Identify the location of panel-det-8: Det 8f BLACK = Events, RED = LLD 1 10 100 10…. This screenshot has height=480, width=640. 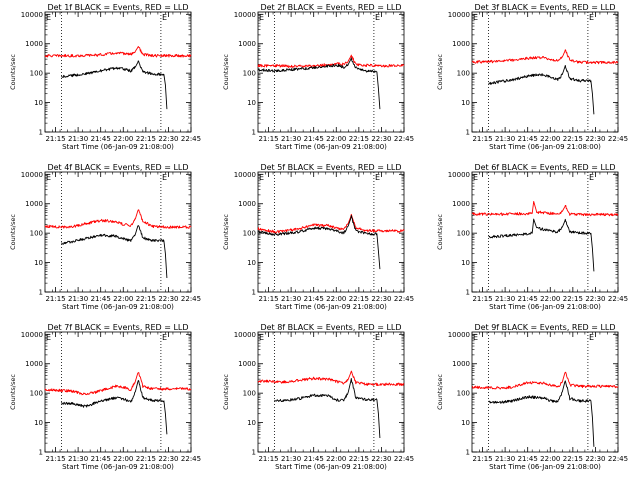
(318, 397).